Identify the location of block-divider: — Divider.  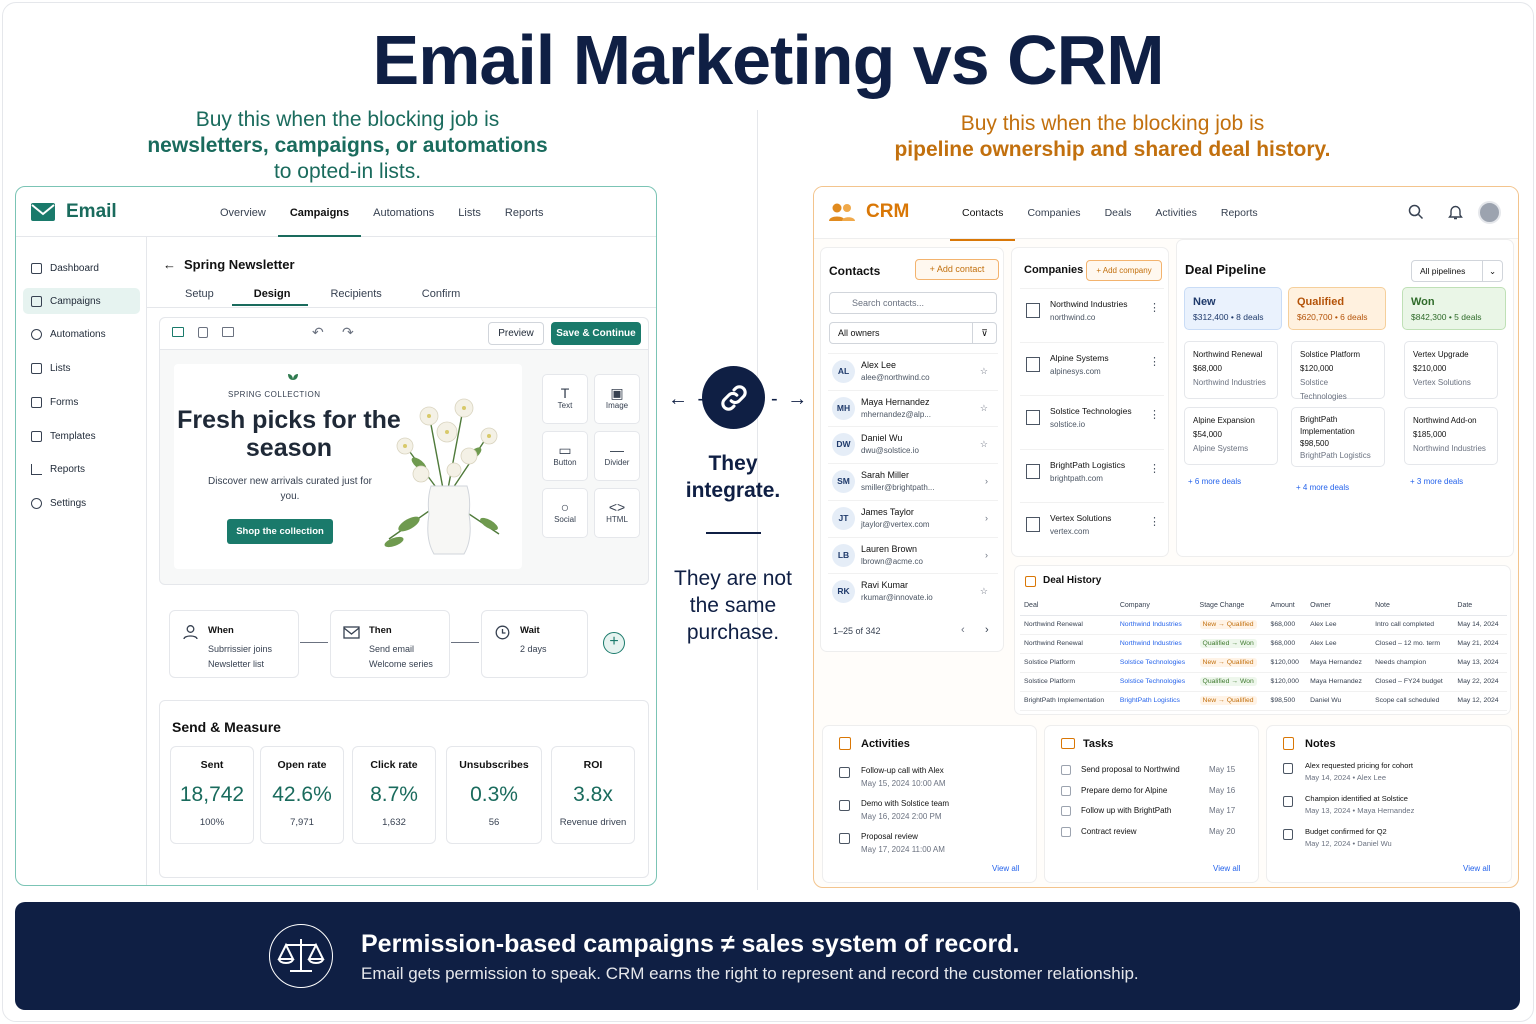
(617, 456).